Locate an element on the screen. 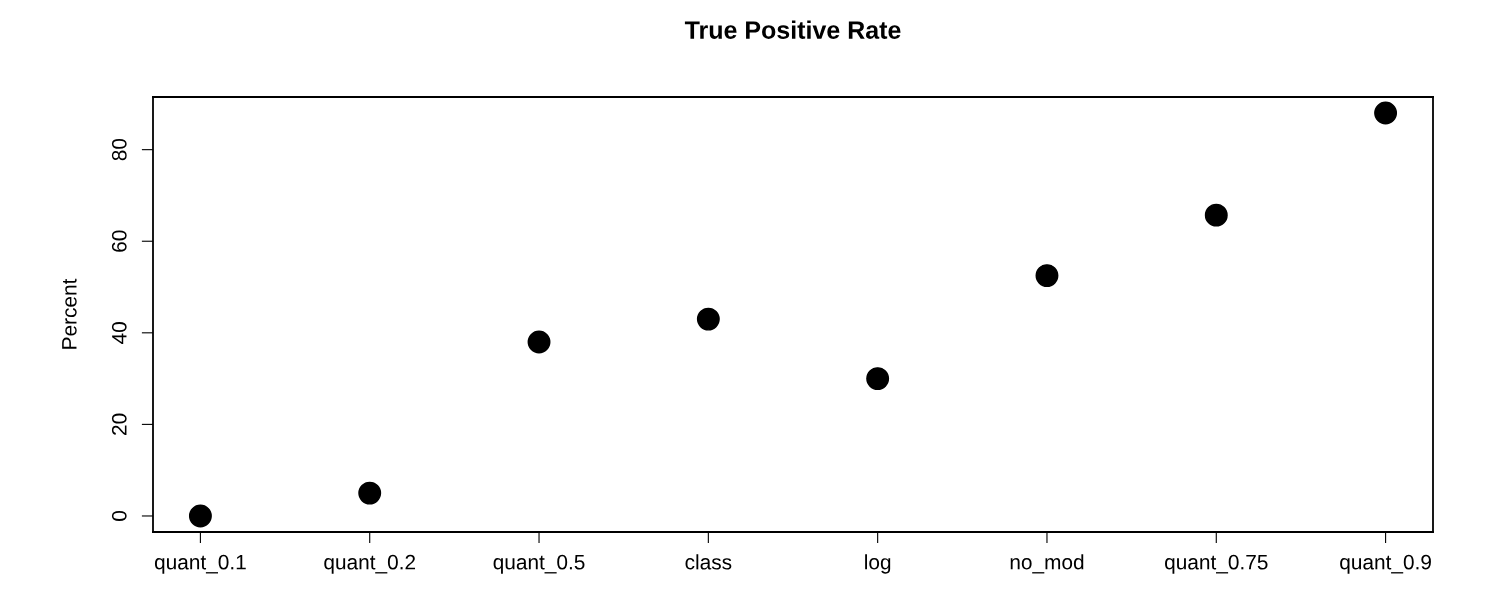 The image size is (1486, 605). y-tick-label: 0 is located at coordinates (119, 515).